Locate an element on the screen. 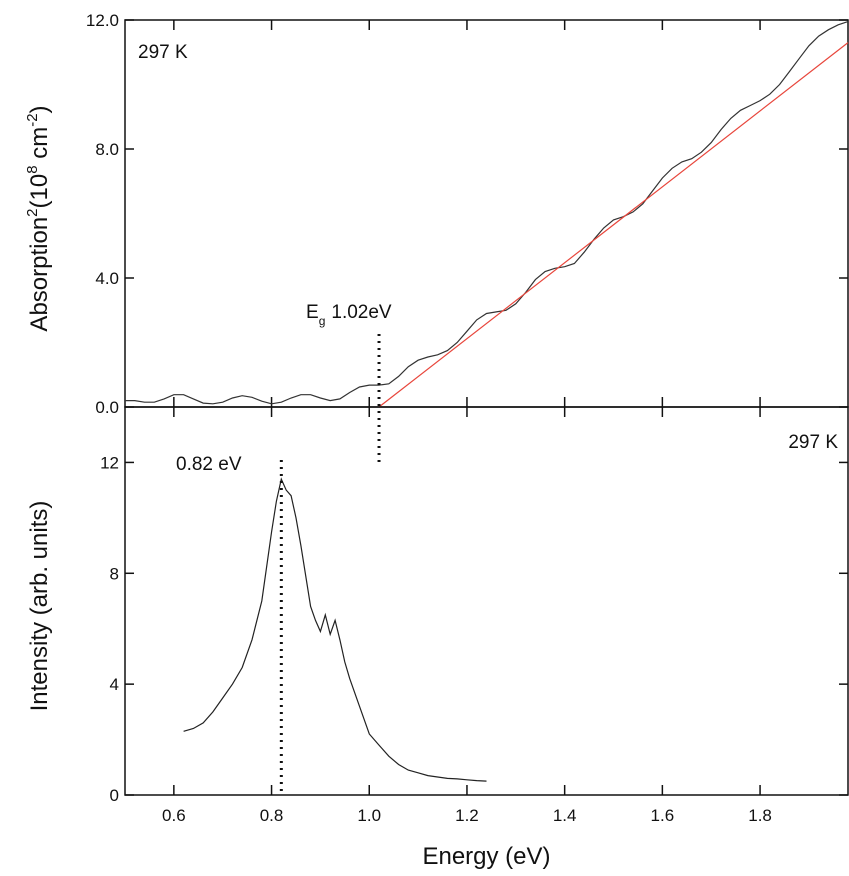 Image resolution: width=849 pixels, height=876 pixels. x-axis-title: Energy (eV) is located at coordinates (486, 856).